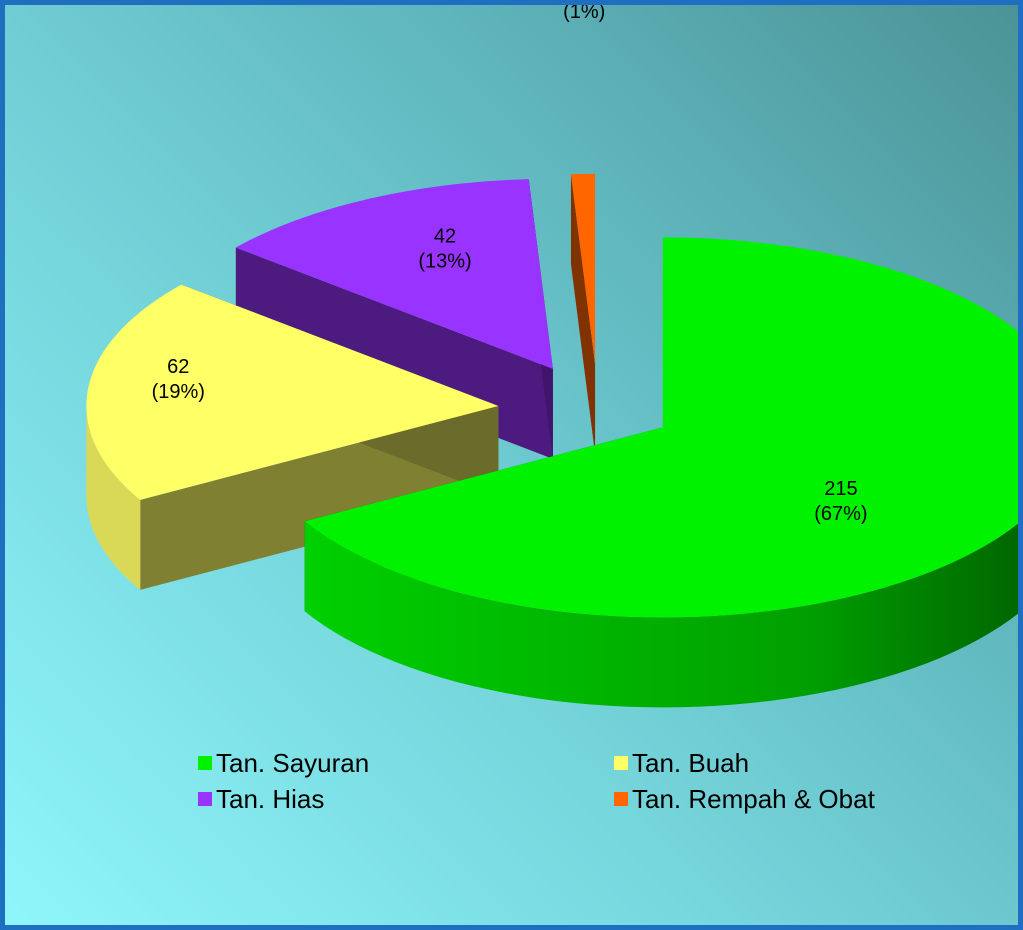 Image resolution: width=1023 pixels, height=930 pixels. Describe the element at coordinates (840, 514) in the screenshot. I see `data-label-percent-sayuran: (67%)` at that location.